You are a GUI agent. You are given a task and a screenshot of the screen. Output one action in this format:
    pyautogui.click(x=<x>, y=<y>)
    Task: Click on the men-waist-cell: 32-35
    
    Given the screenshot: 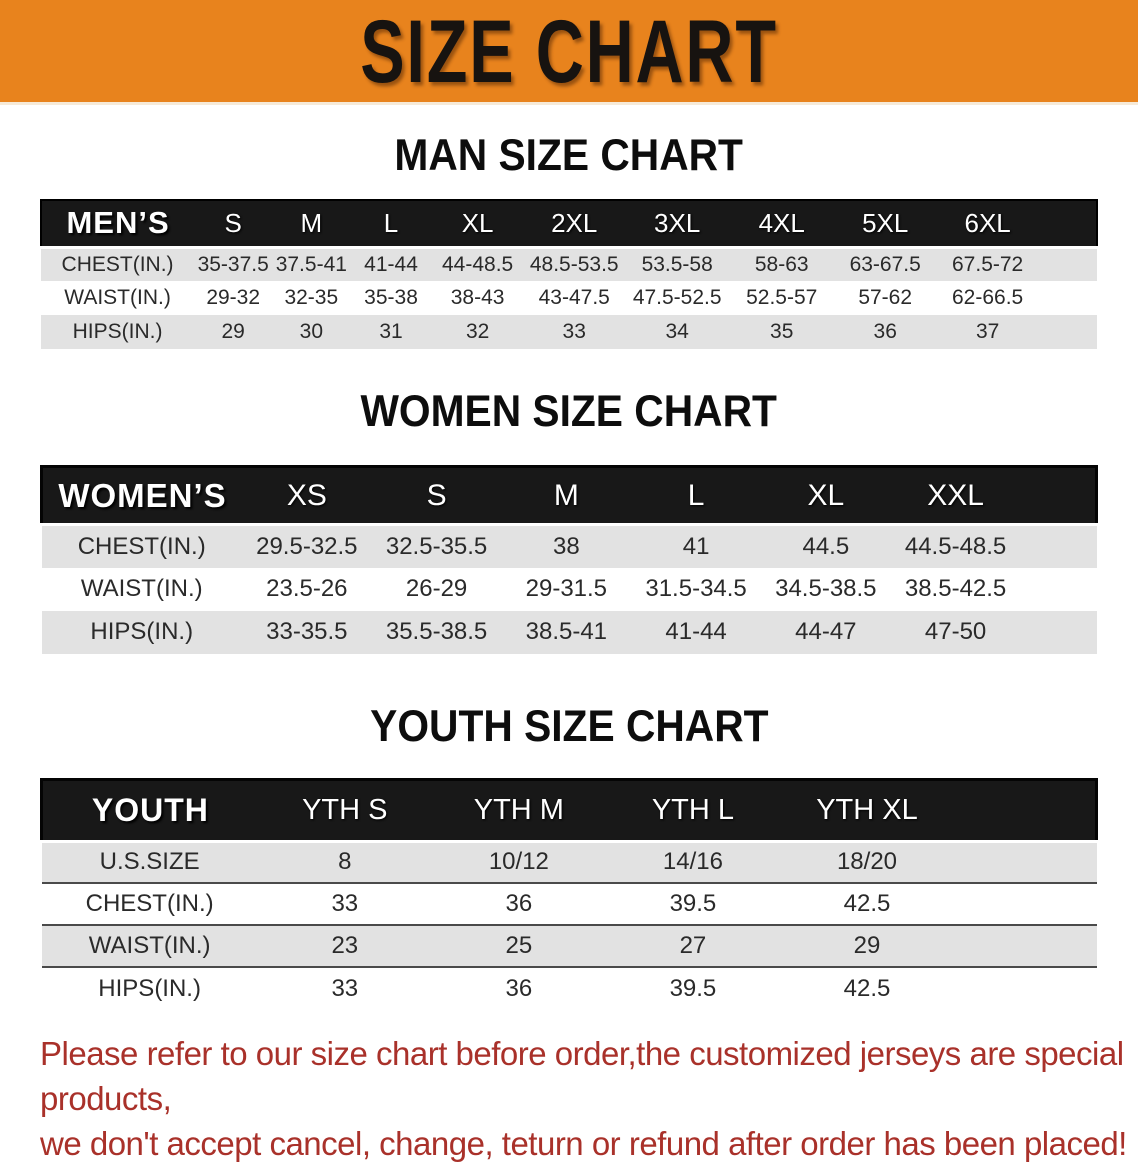 What is the action you would take?
    pyautogui.click(x=311, y=297)
    